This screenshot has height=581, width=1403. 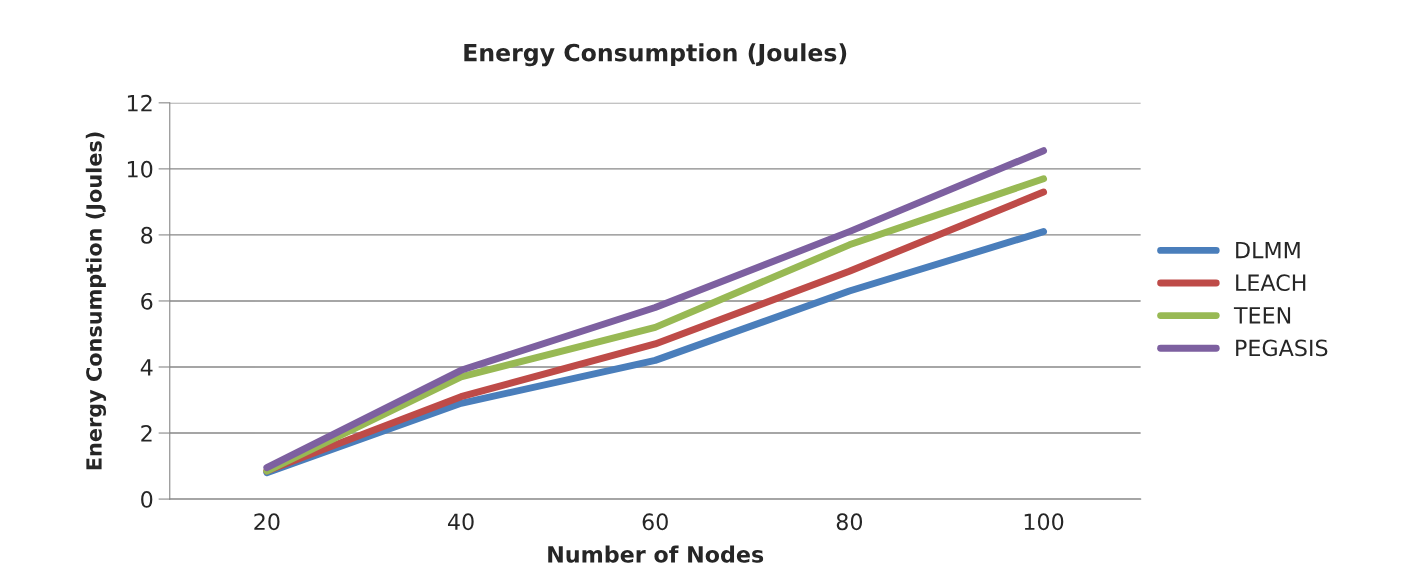 I want to click on y-tick-label: 8, so click(x=147, y=235).